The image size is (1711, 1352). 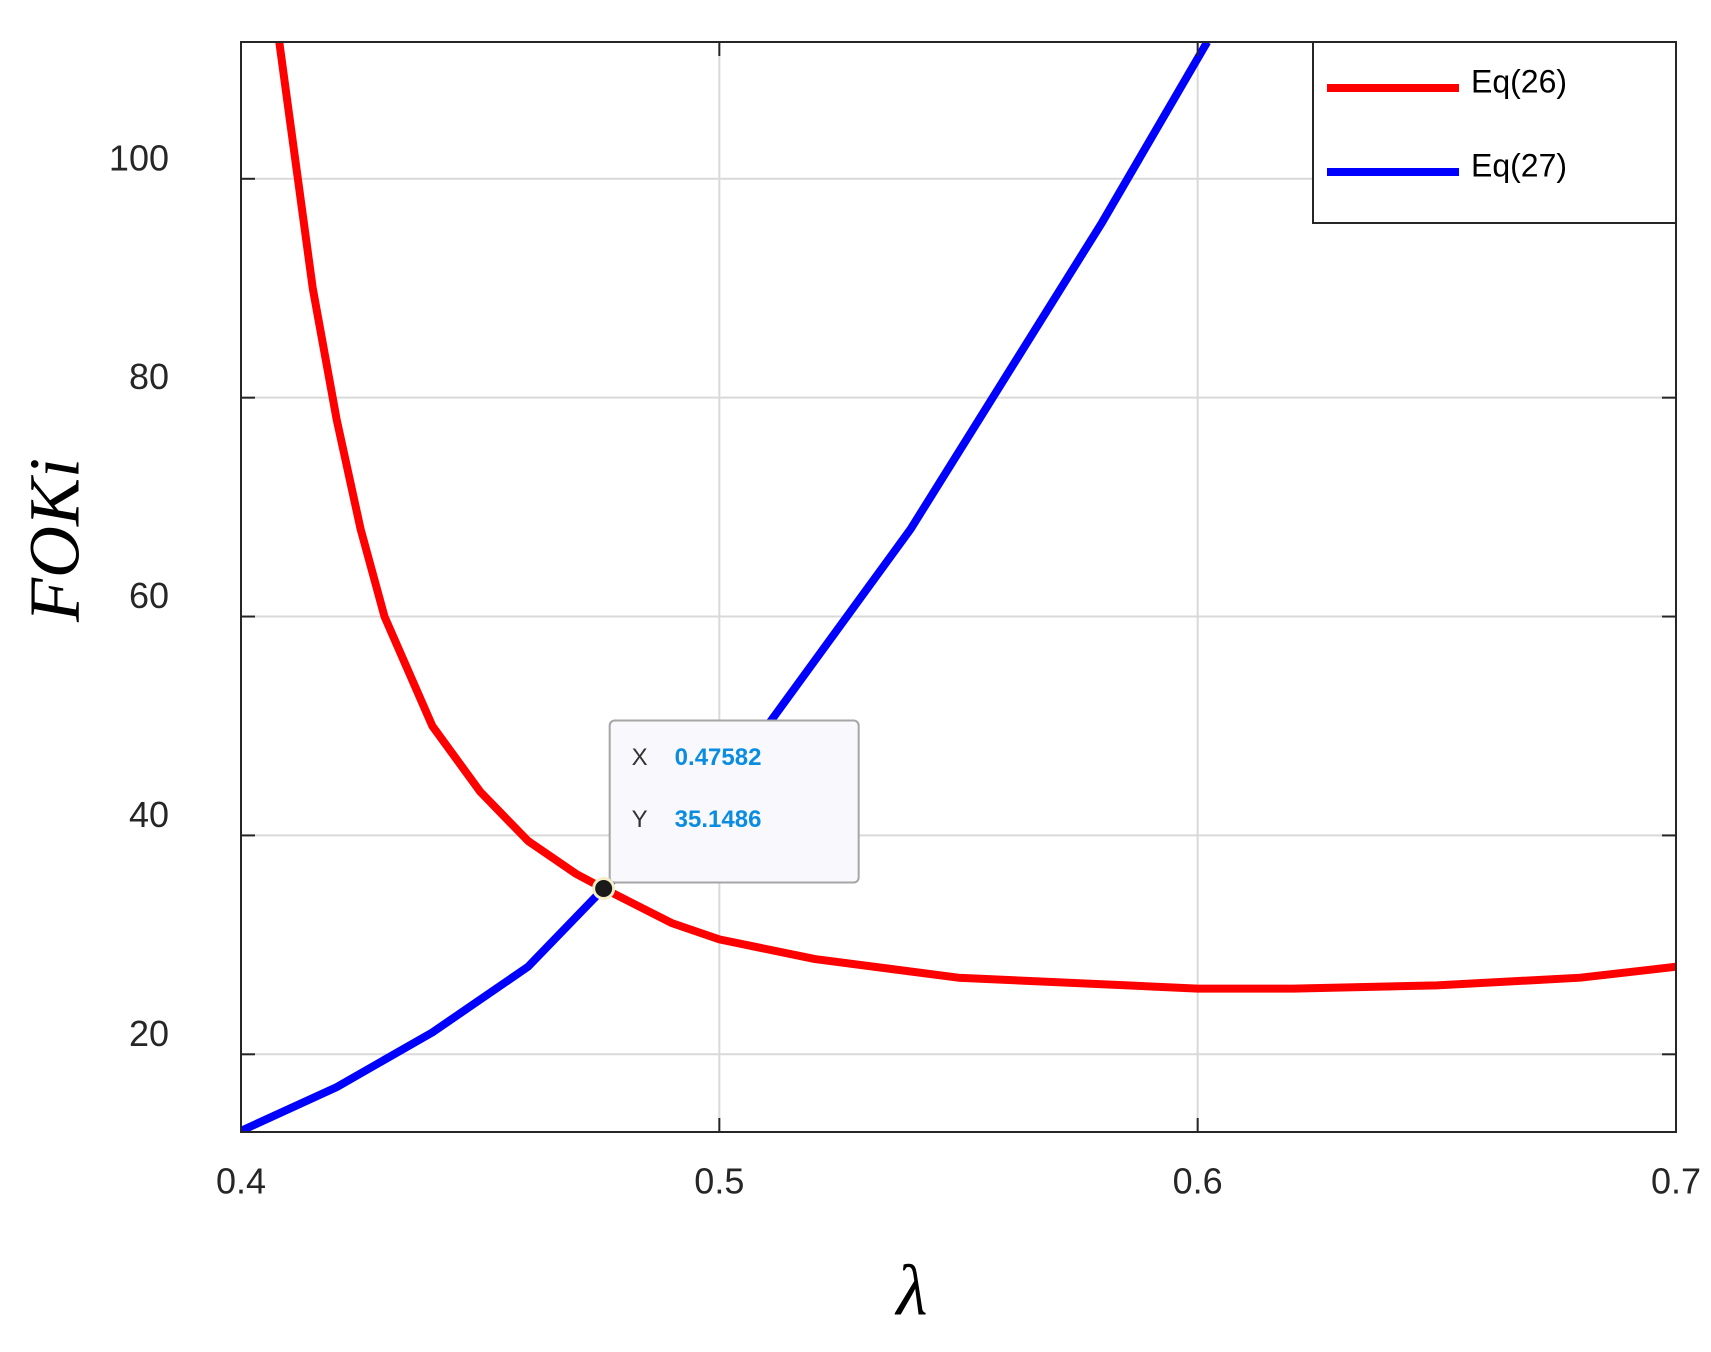 I want to click on x-tick-label: 0.5, so click(x=719, y=1181).